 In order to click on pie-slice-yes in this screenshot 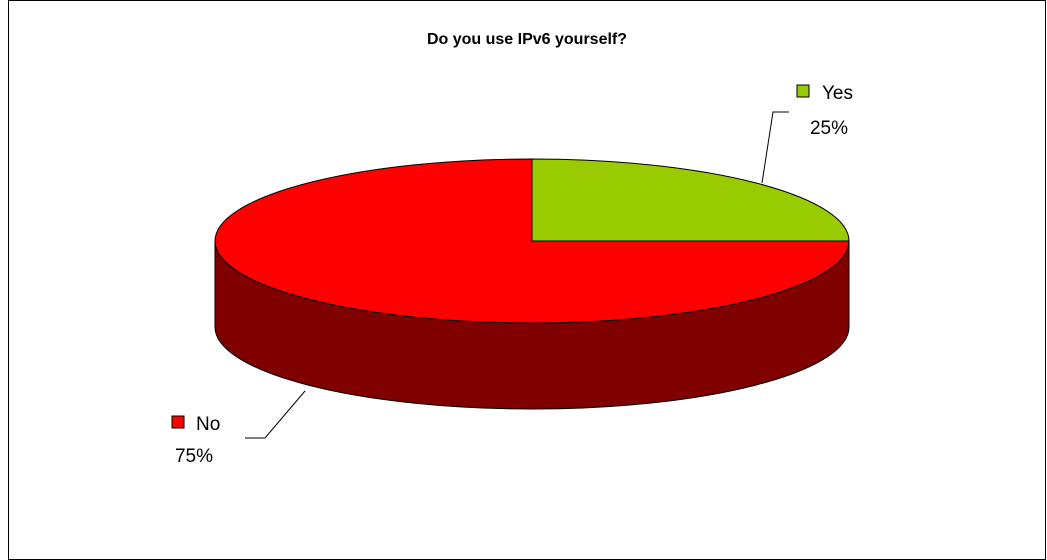, I will do `click(690, 200)`.